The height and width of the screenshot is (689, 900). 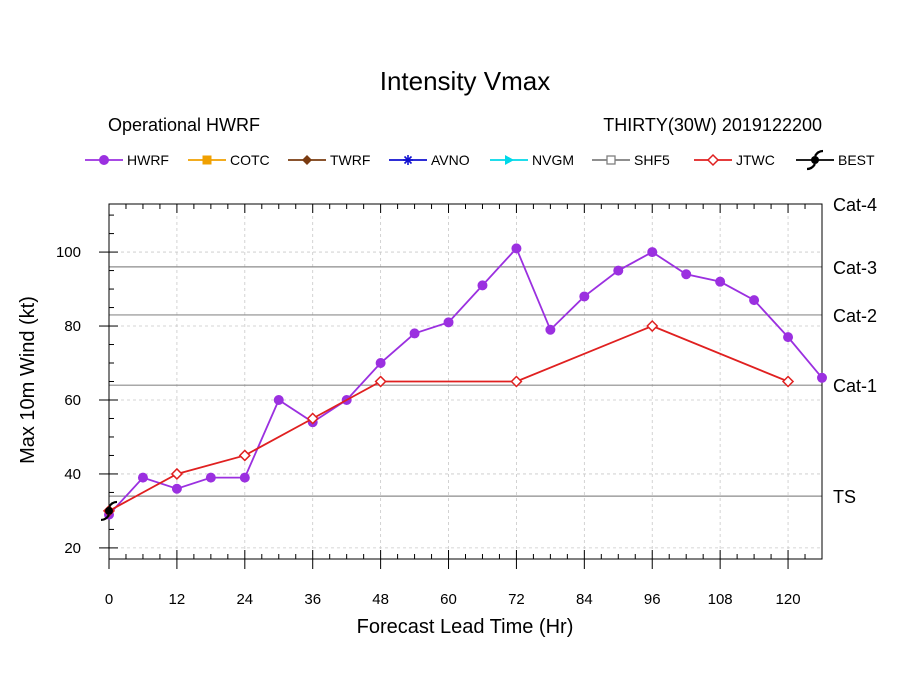 I want to click on x-tick-label-36: 36, so click(x=312, y=599).